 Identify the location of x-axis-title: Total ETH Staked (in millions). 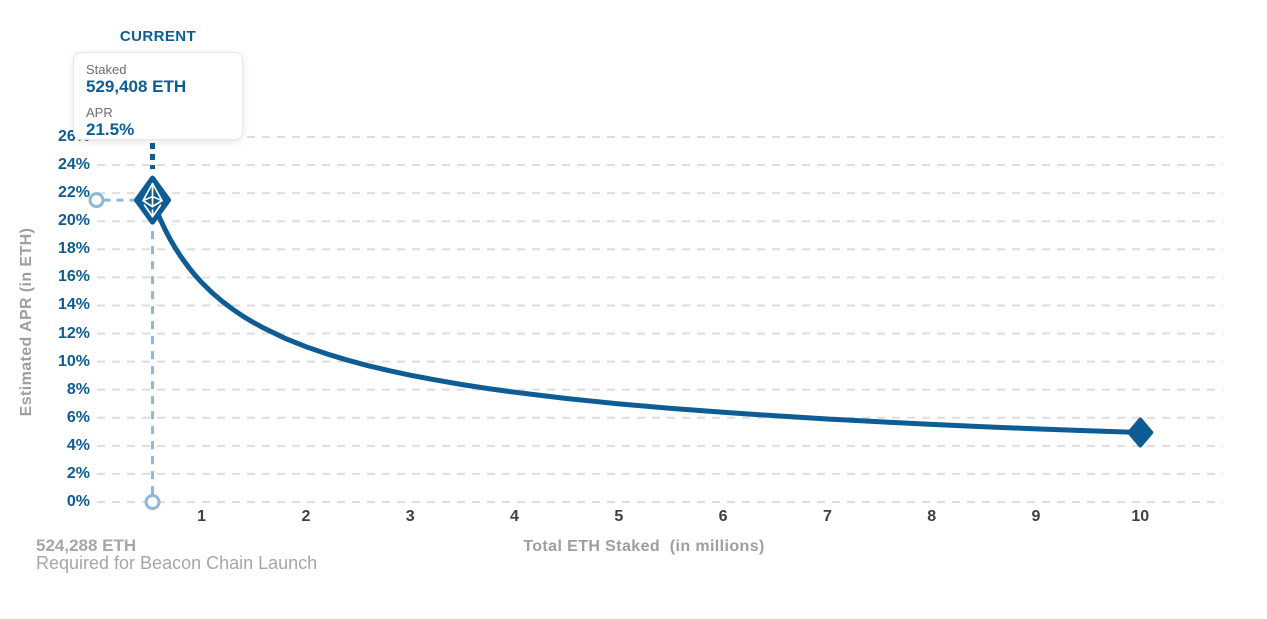
(644, 546).